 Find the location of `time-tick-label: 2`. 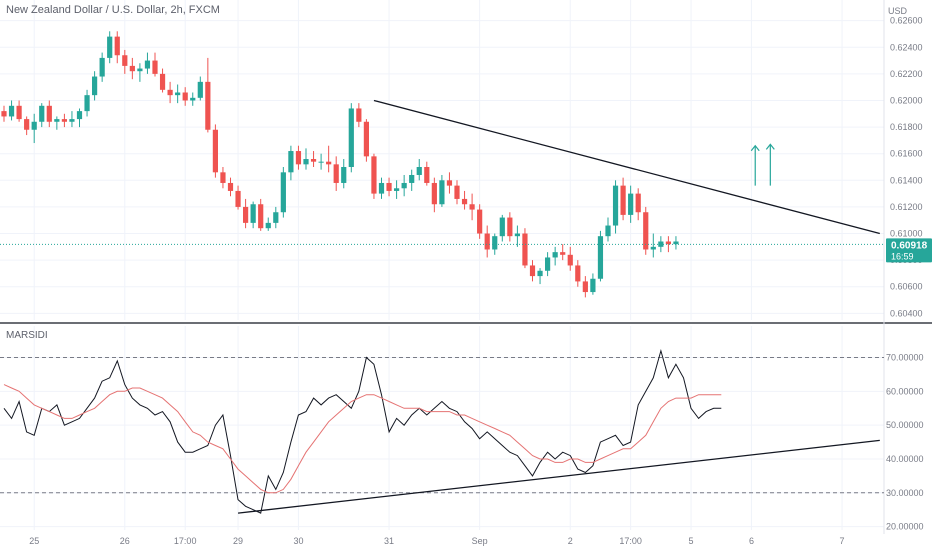

time-tick-label: 2 is located at coordinates (570, 541).